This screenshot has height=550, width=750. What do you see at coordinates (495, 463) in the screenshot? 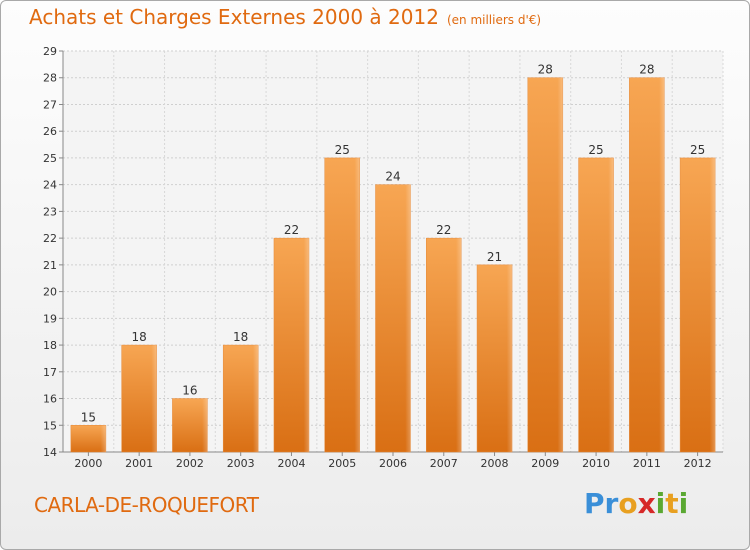
I see `x-tick-label: 2008` at bounding box center [495, 463].